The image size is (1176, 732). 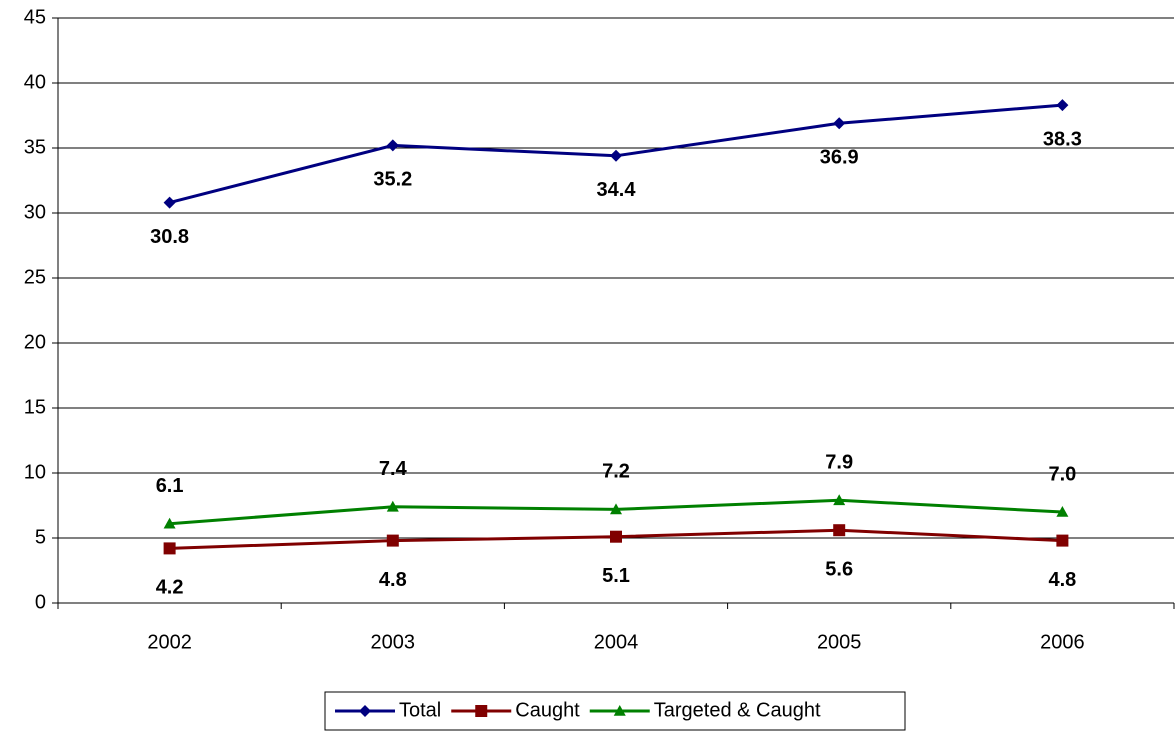 I want to click on value-label: 4.2, so click(x=170, y=588).